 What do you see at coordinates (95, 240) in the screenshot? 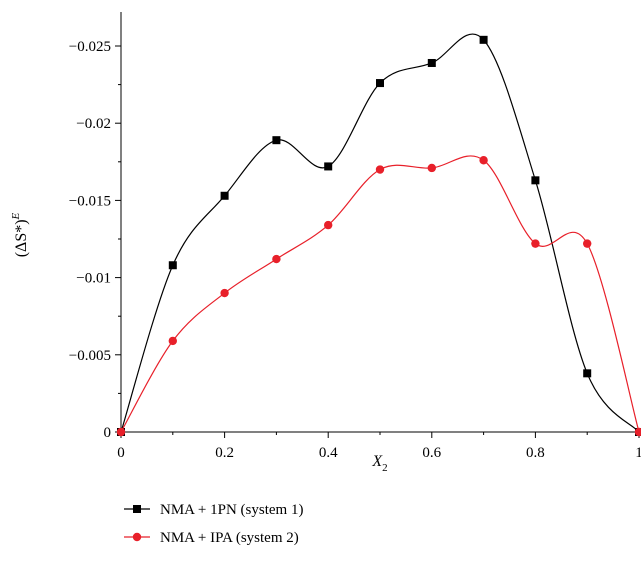
I see `y-axis-ticks: 0 −0.005 −0.01 −0.015 −0.02 −0.025` at bounding box center [95, 240].